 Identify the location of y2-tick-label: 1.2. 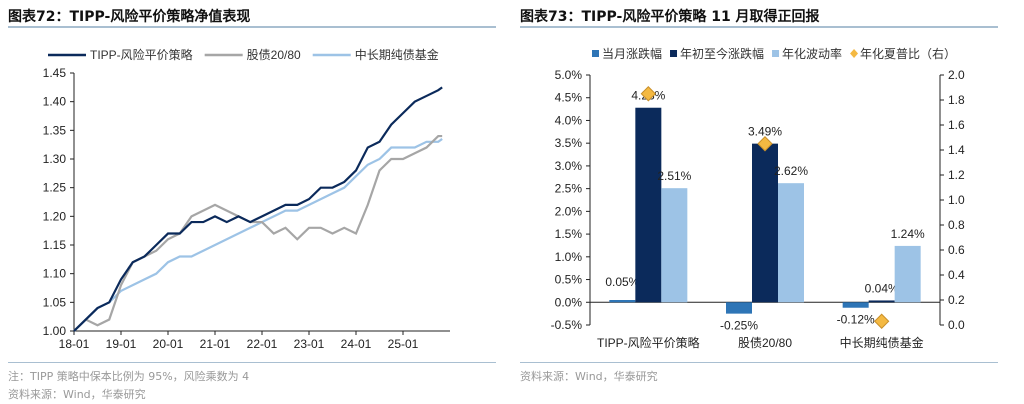
(956, 175).